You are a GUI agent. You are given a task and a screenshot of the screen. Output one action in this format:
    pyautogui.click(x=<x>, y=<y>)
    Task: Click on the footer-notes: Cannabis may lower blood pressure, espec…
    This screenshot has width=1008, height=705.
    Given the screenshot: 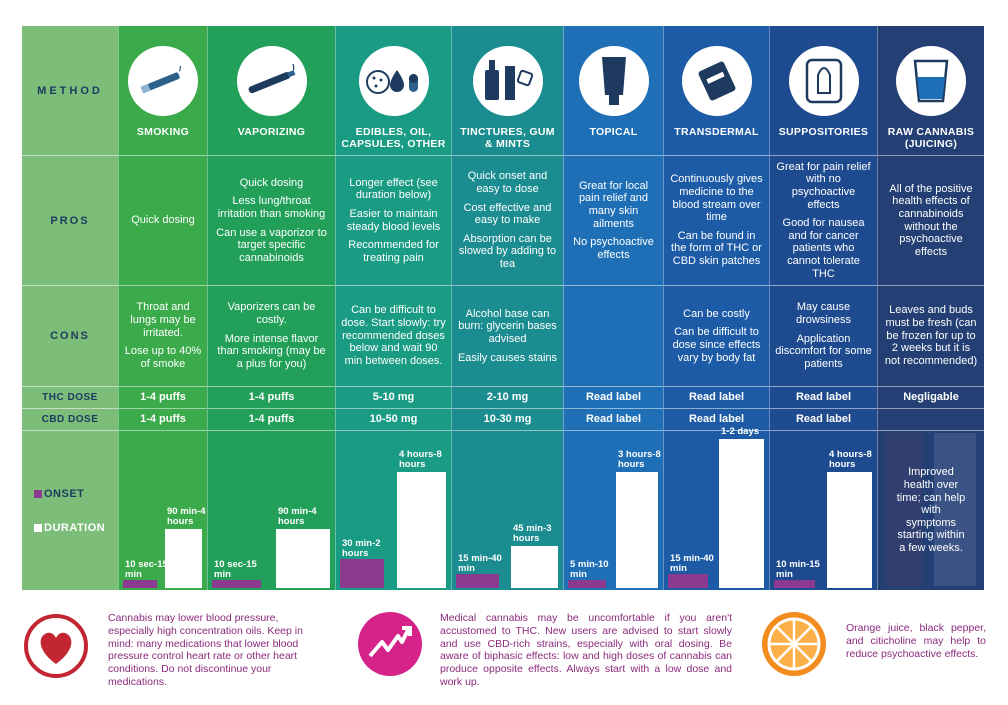 What is the action you would take?
    pyautogui.click(x=504, y=652)
    